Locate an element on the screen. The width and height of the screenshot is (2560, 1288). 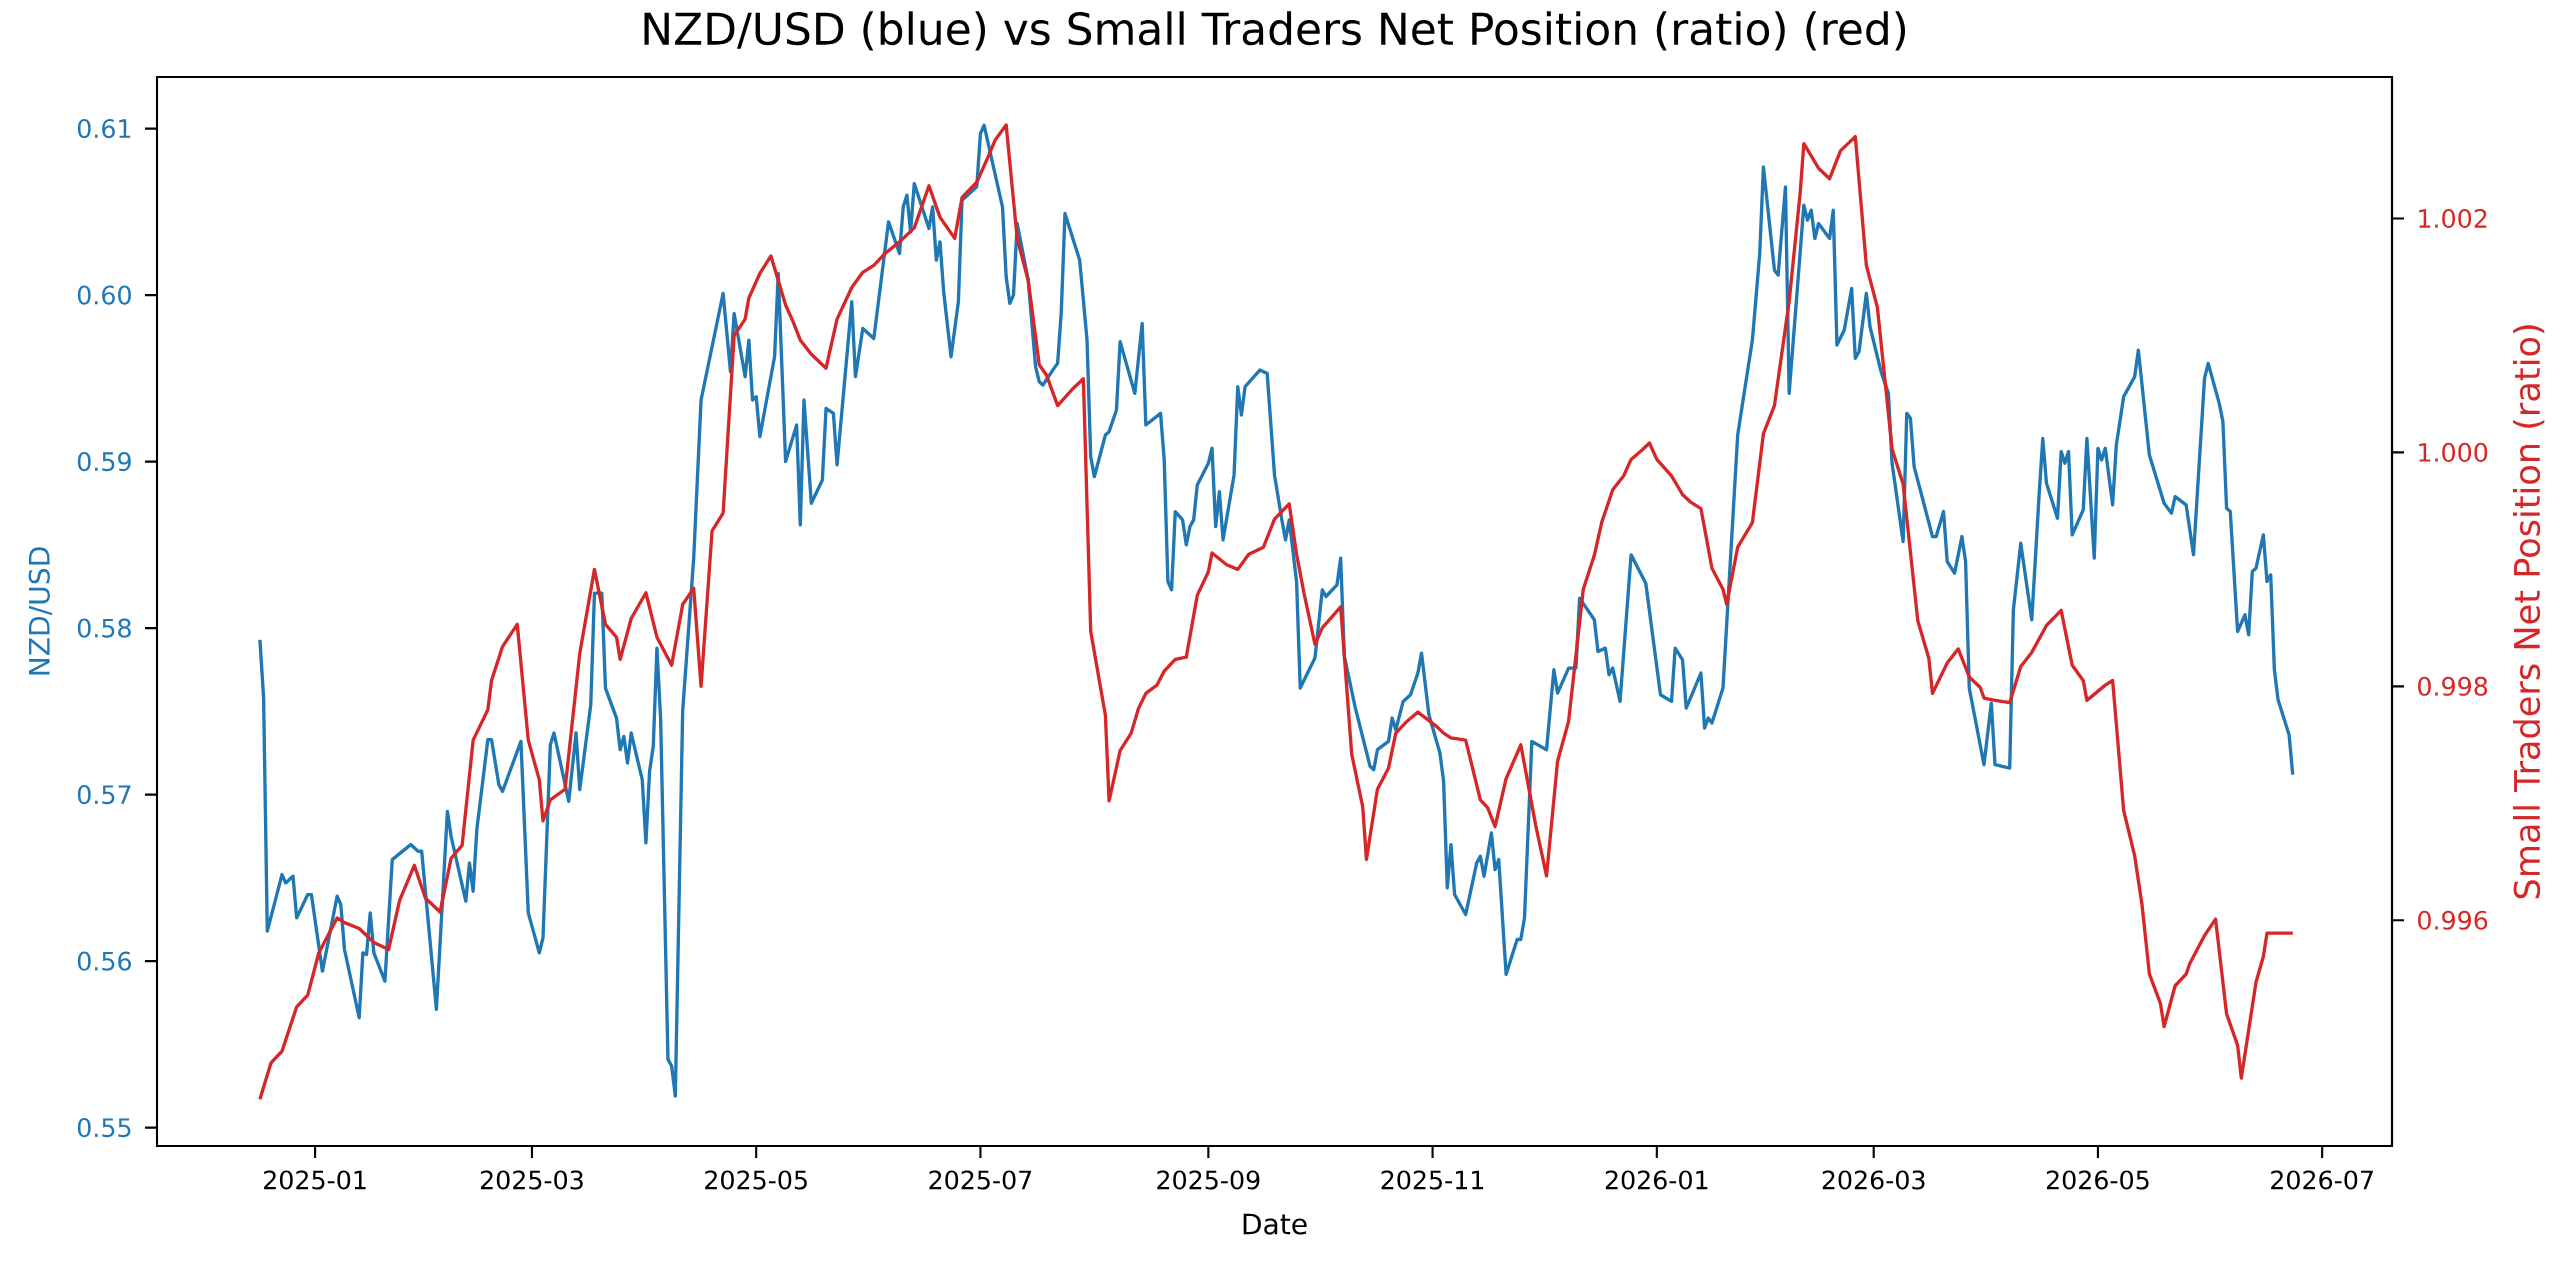
x-tick-label: 2025-11 is located at coordinates (1432, 1180).